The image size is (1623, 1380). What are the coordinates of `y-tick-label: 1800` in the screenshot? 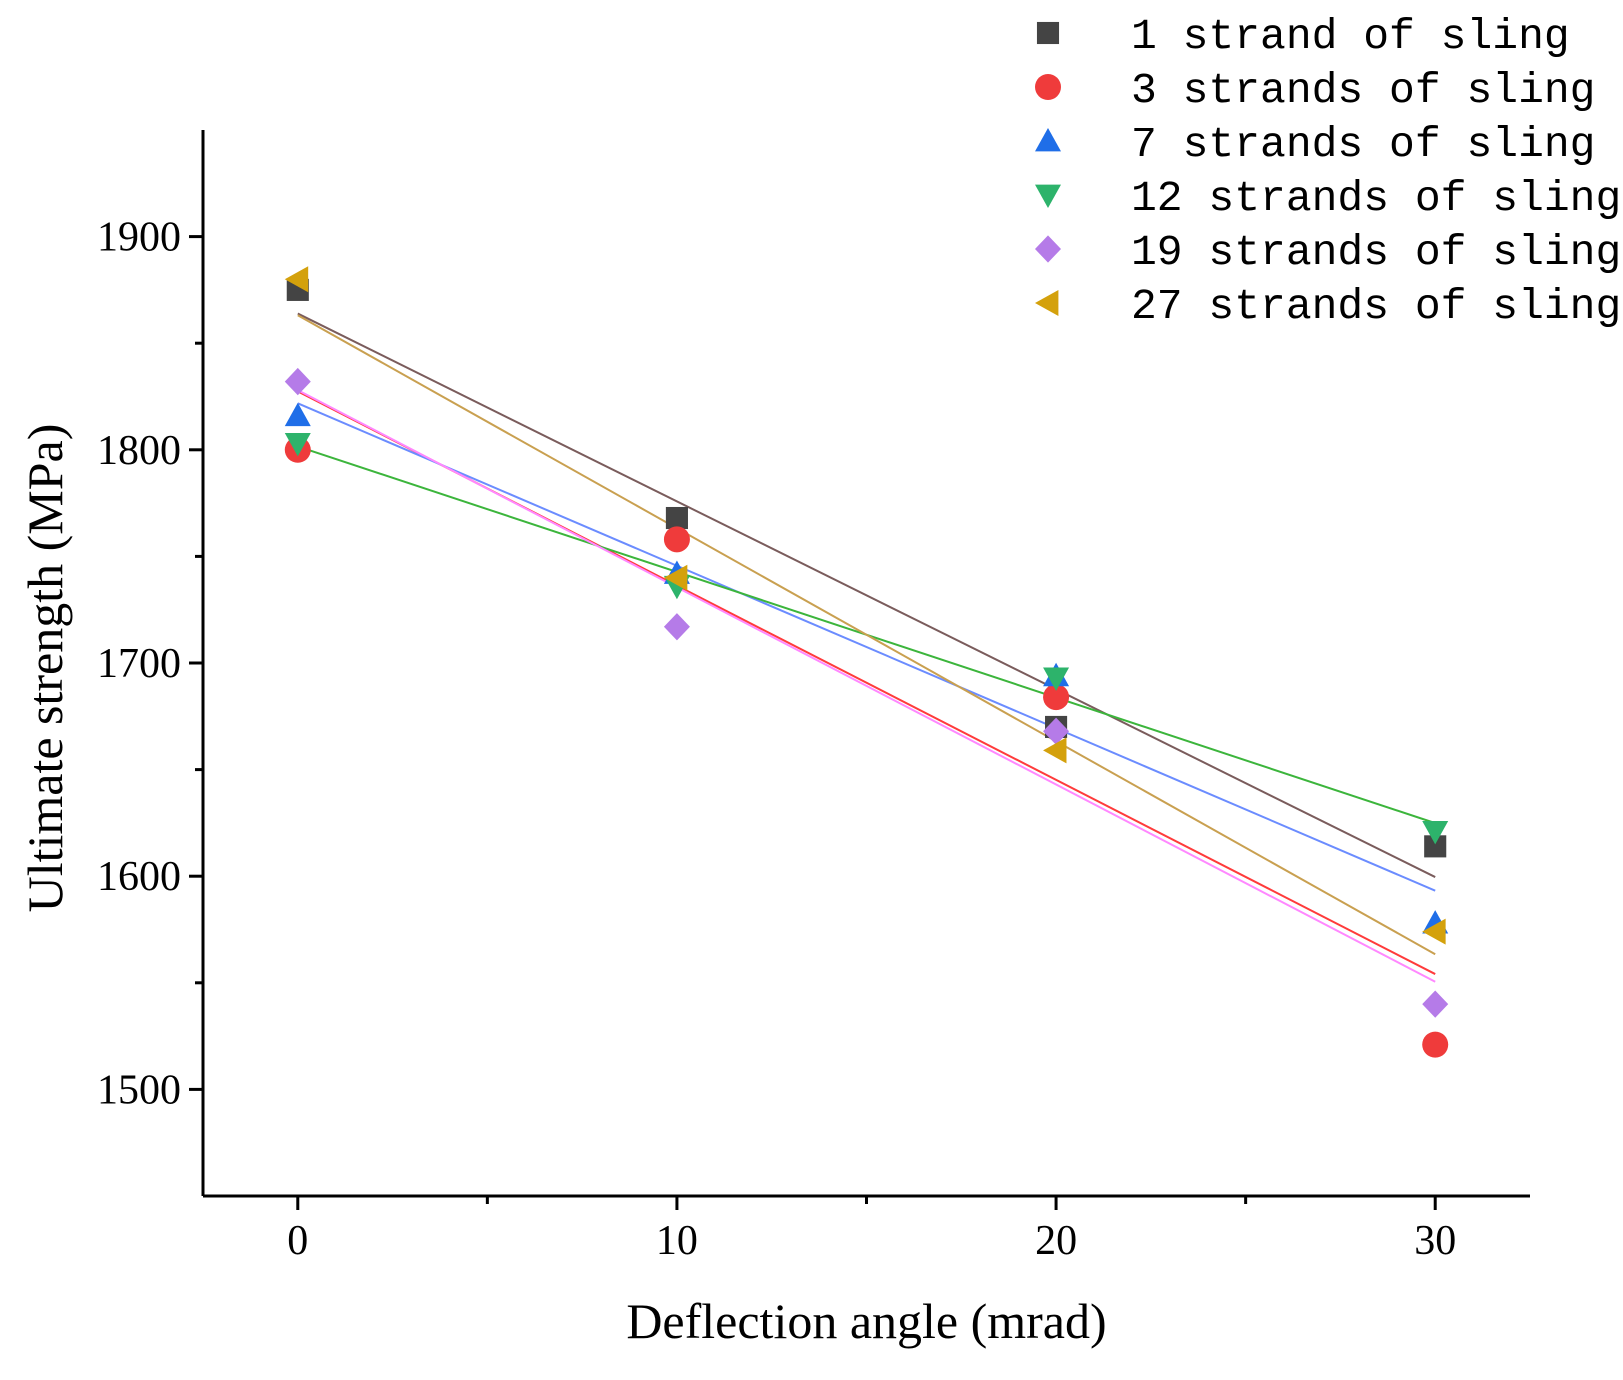 It's located at (139, 451).